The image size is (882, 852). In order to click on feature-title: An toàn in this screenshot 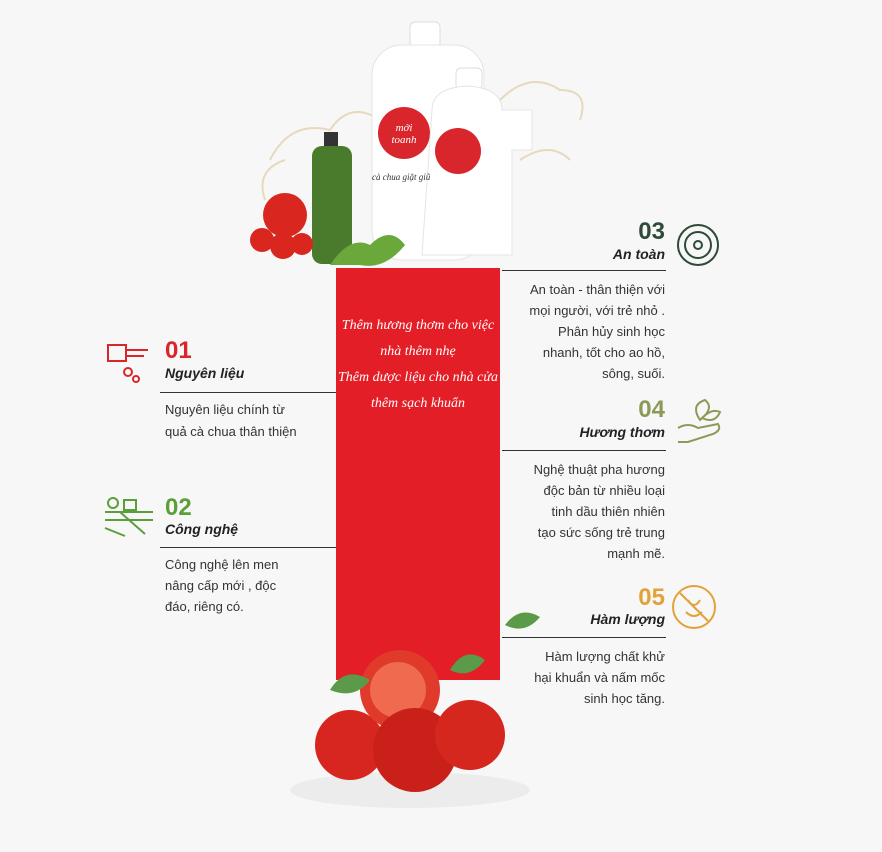, I will do `click(638, 254)`.